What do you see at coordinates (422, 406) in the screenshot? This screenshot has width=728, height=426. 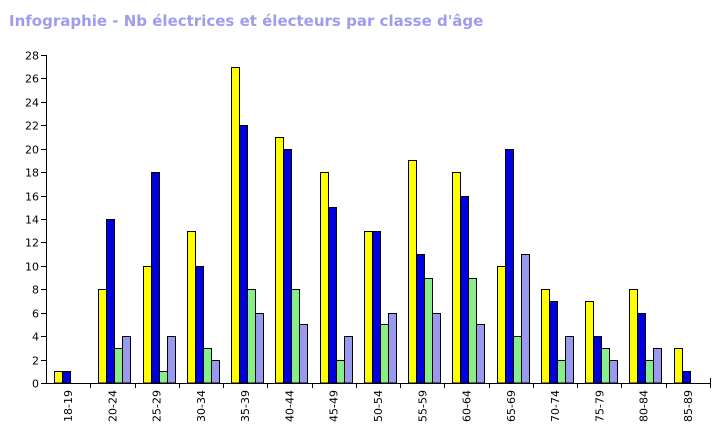 I see `x-tick-label: 55-59` at bounding box center [422, 406].